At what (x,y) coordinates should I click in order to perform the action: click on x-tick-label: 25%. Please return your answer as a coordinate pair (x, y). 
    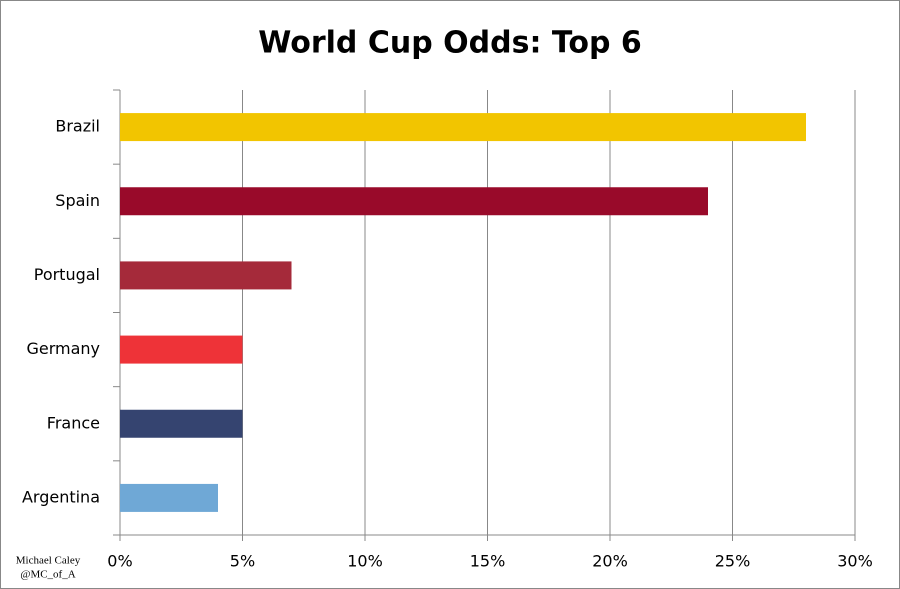
    Looking at the image, I should click on (733, 561).